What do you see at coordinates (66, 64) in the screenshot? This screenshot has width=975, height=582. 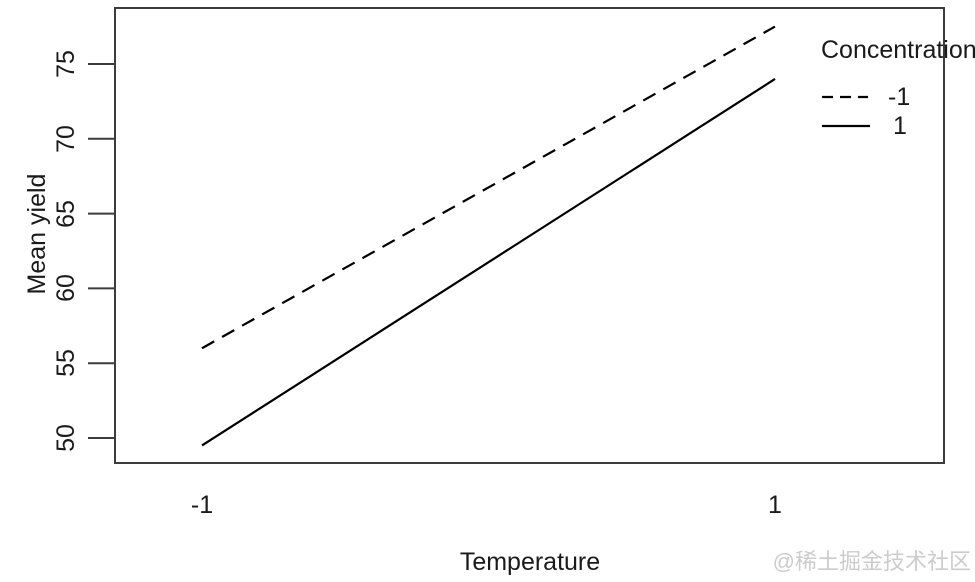 I see `y-tick-label: 75` at bounding box center [66, 64].